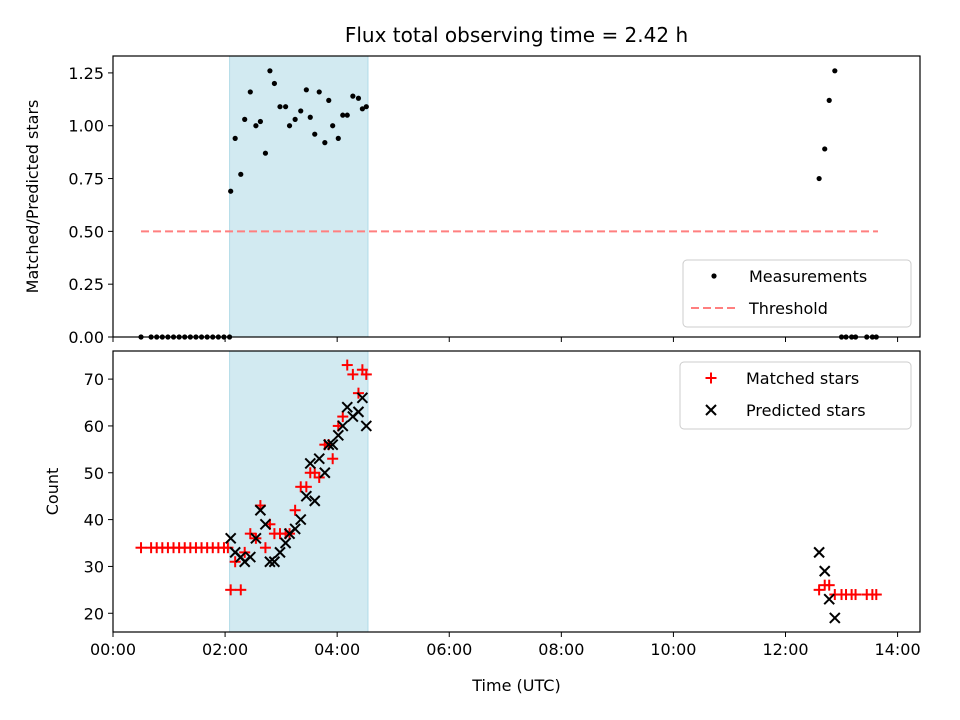  I want to click on x-tick-label: 00:00, so click(113, 649).